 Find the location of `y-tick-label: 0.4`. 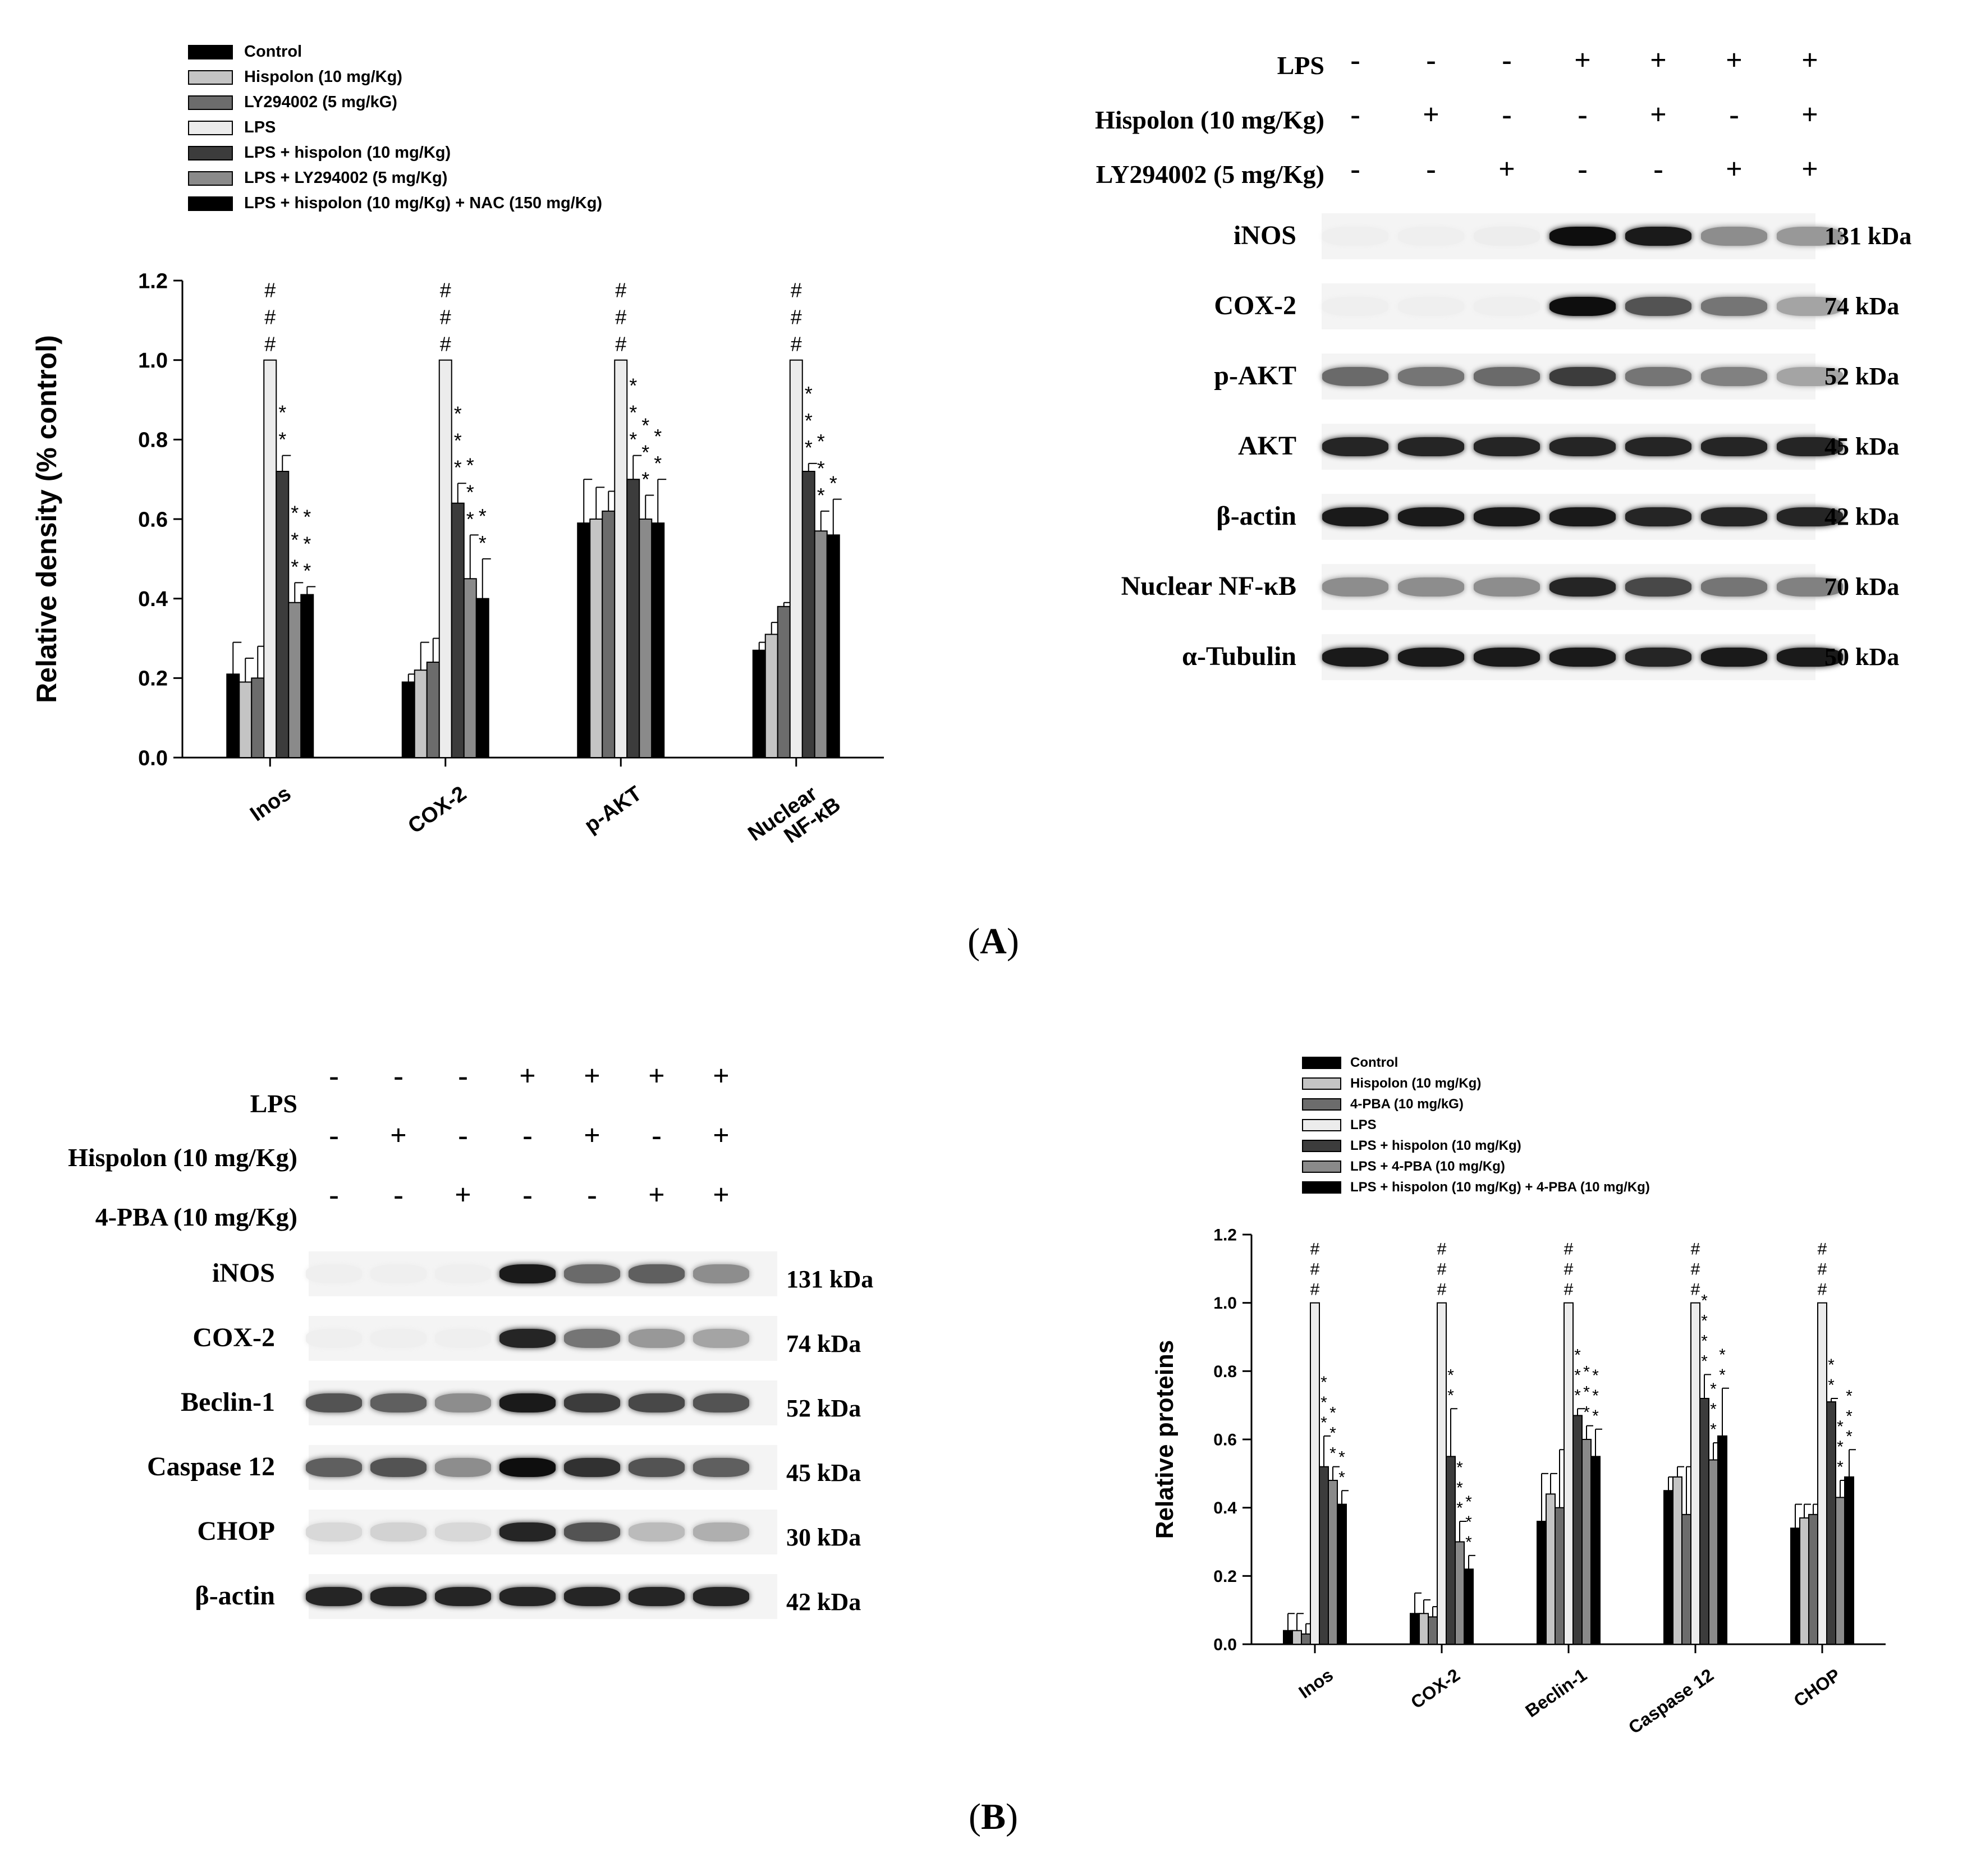

y-tick-label: 0.4 is located at coordinates (1225, 1508).